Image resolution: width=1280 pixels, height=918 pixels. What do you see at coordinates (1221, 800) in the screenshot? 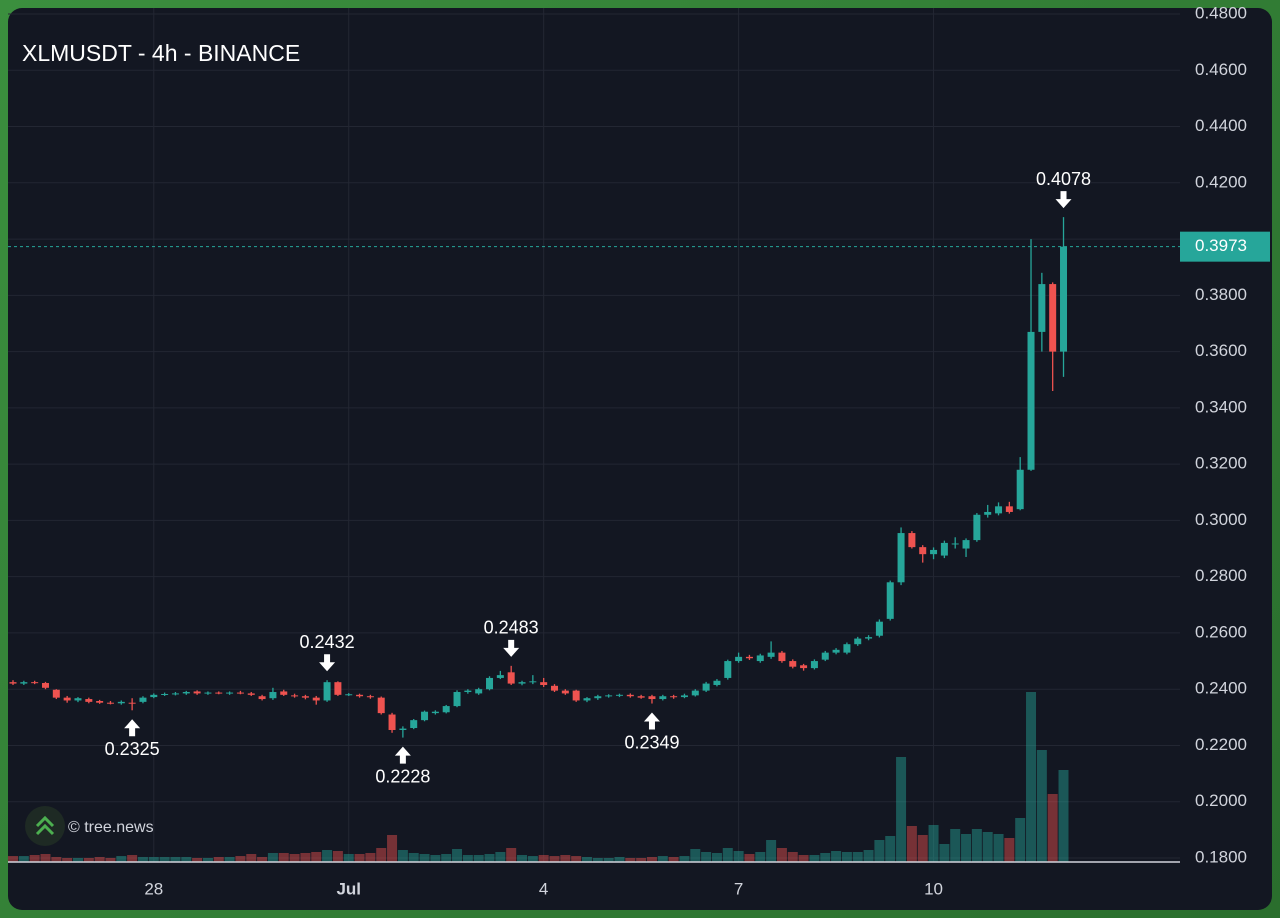
I see `y-tick-label: 0.2000` at bounding box center [1221, 800].